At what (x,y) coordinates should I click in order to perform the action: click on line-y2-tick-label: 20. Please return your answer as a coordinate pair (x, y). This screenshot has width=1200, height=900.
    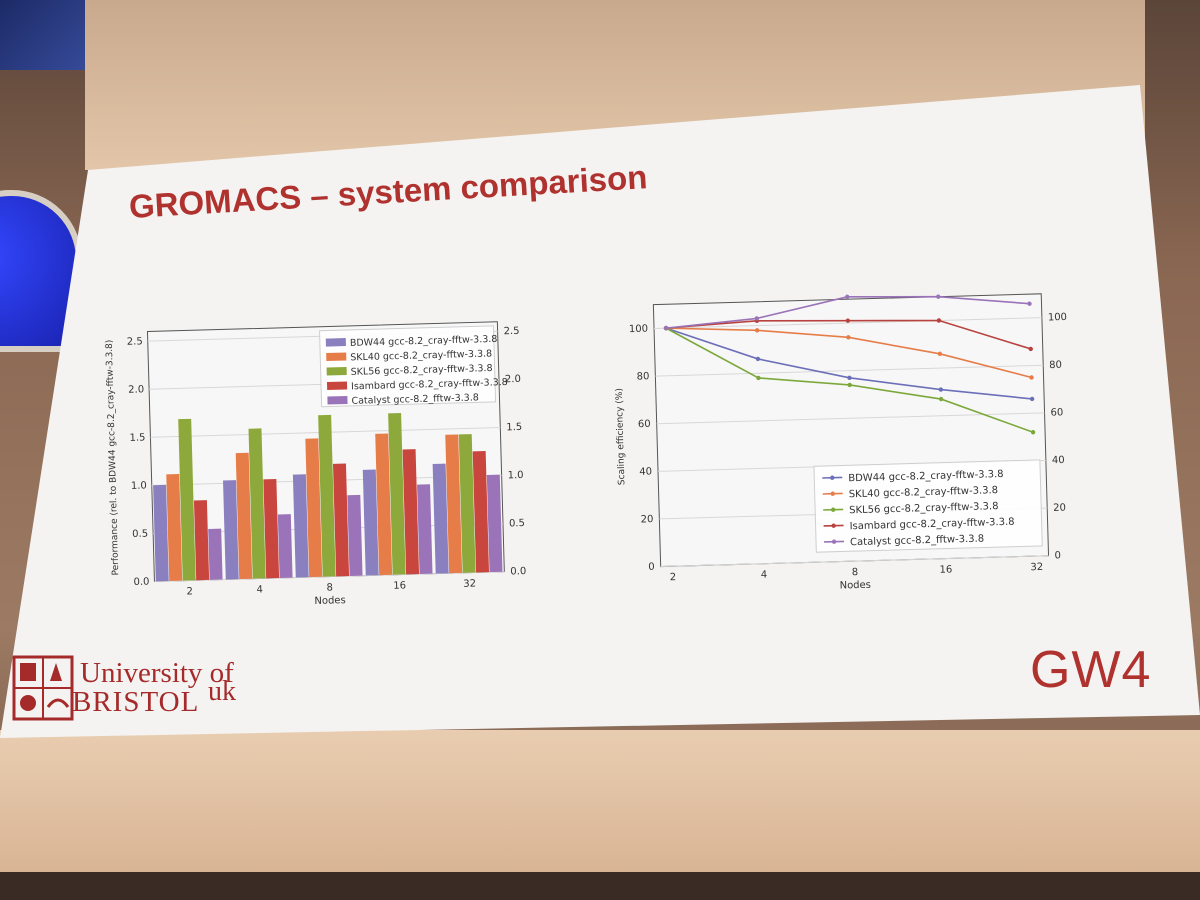
    Looking at the image, I should click on (1059, 508).